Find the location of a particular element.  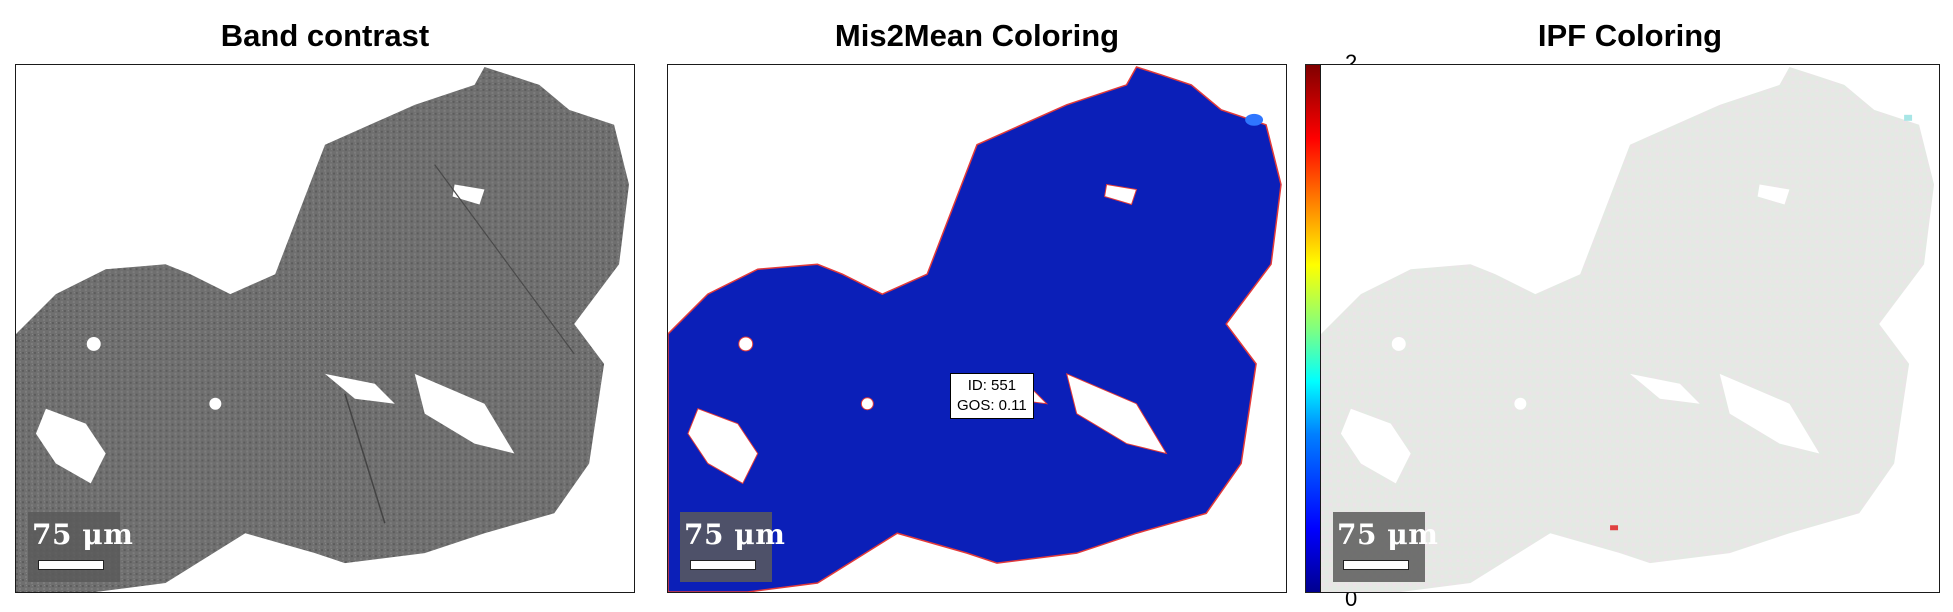

colorbar is located at coordinates (1313, 328).